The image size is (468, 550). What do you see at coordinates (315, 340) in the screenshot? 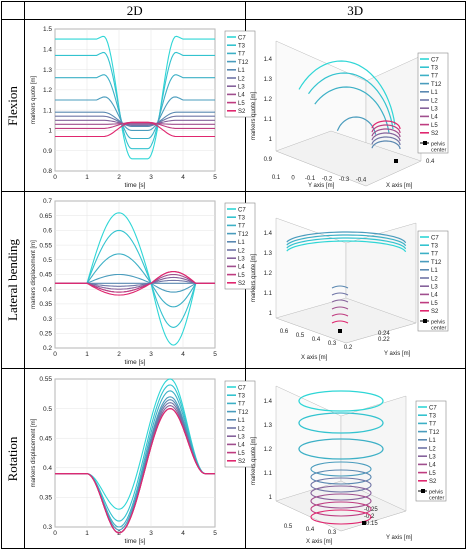
I see `x-tick-label: 0.4` at bounding box center [315, 340].